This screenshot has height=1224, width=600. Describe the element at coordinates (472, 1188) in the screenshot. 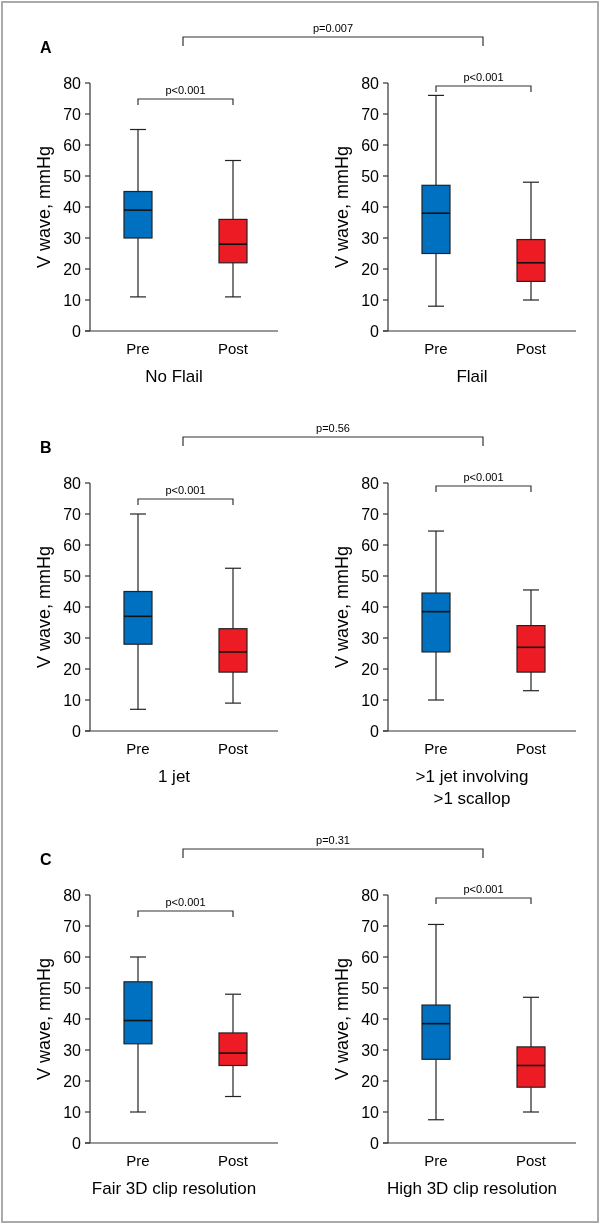

I see `x-axis-title: High 3D clip resolution` at that location.